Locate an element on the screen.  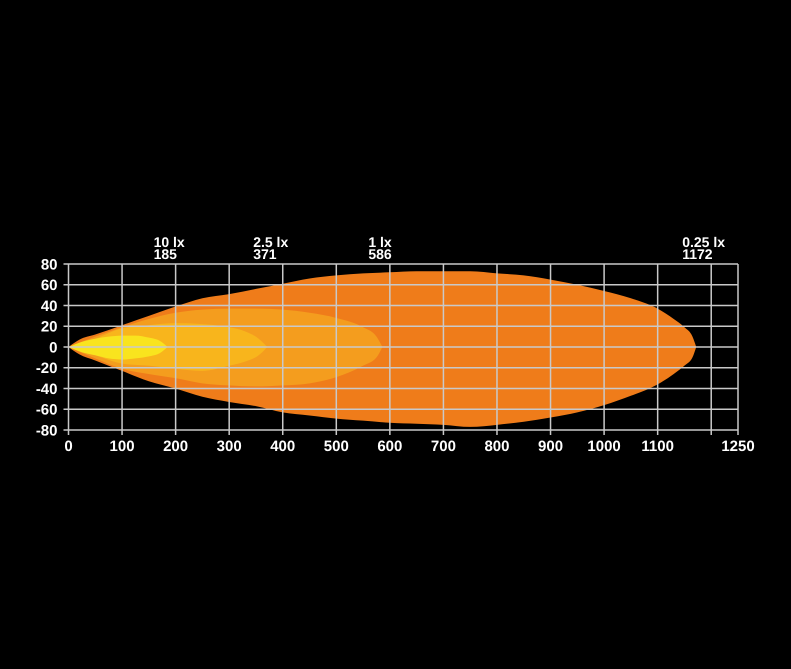
x-tick-label: 500 is located at coordinates (336, 446).